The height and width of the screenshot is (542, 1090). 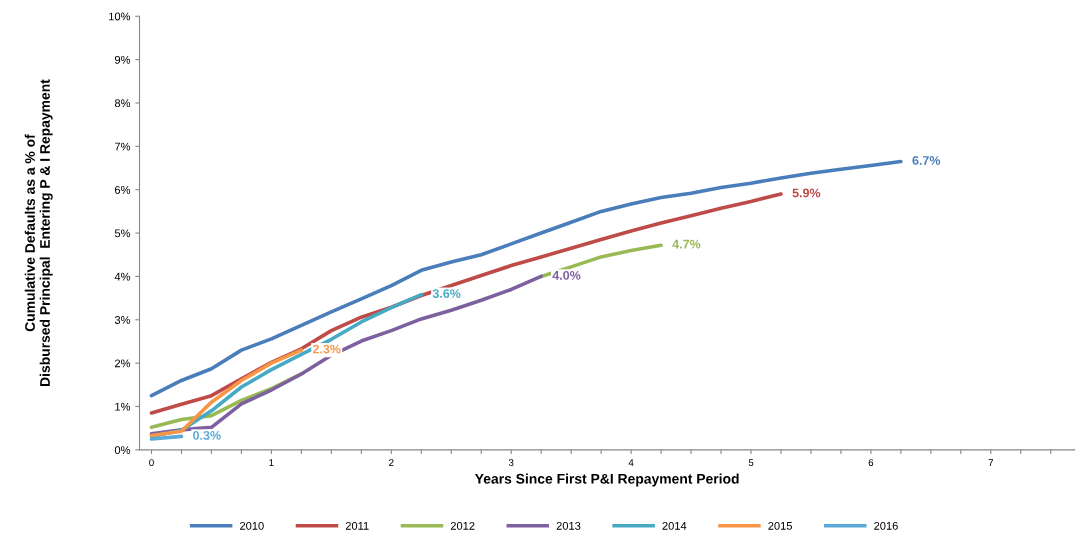 I want to click on y-tick-label: 0%, so click(x=122, y=450).